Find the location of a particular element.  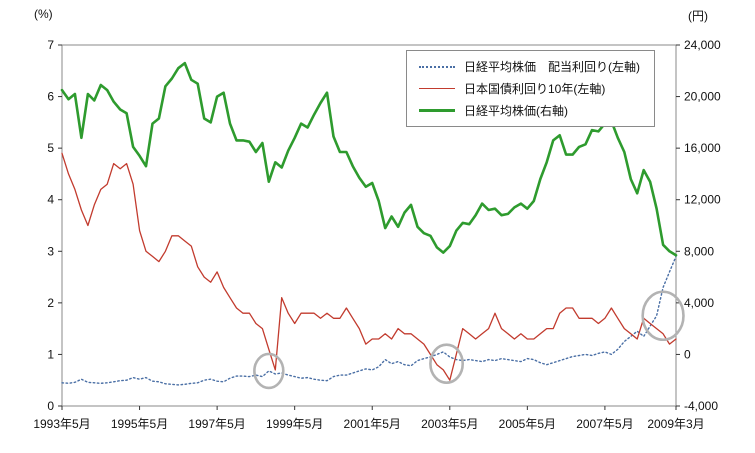

right-axis-tick-label: -4,000 is located at coordinates (701, 406).